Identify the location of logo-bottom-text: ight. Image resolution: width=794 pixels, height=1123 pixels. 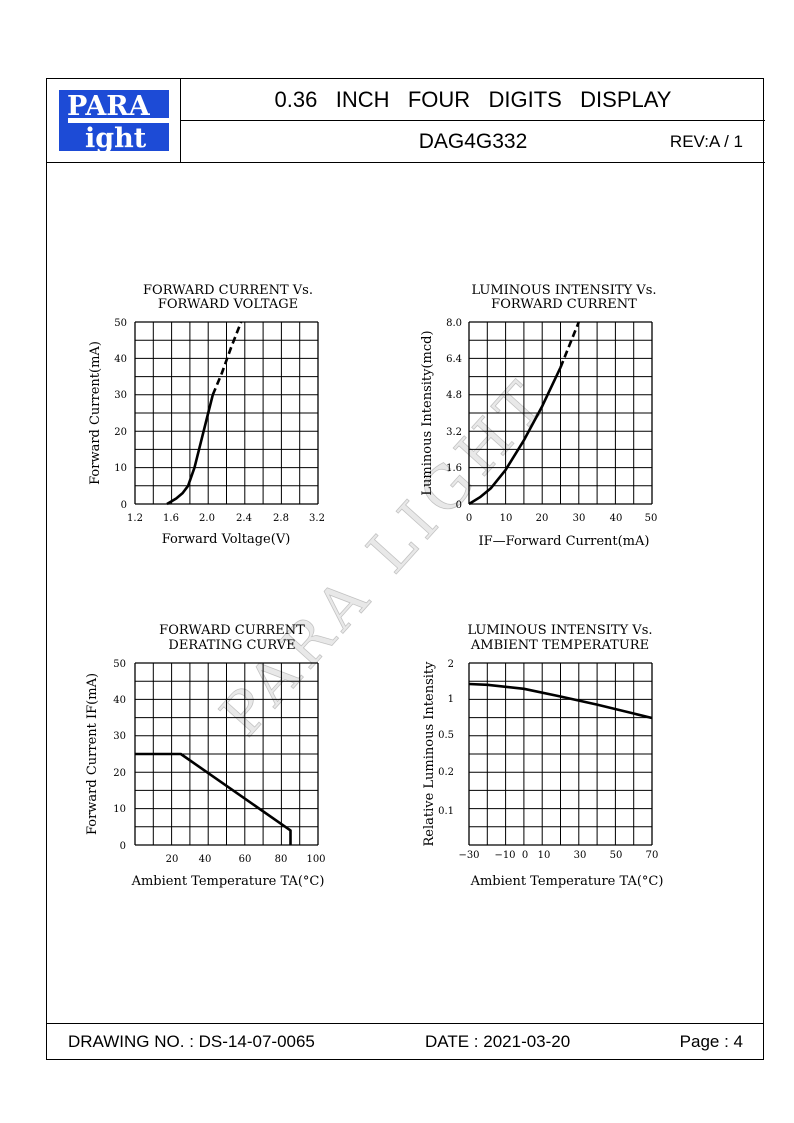
(116, 138).